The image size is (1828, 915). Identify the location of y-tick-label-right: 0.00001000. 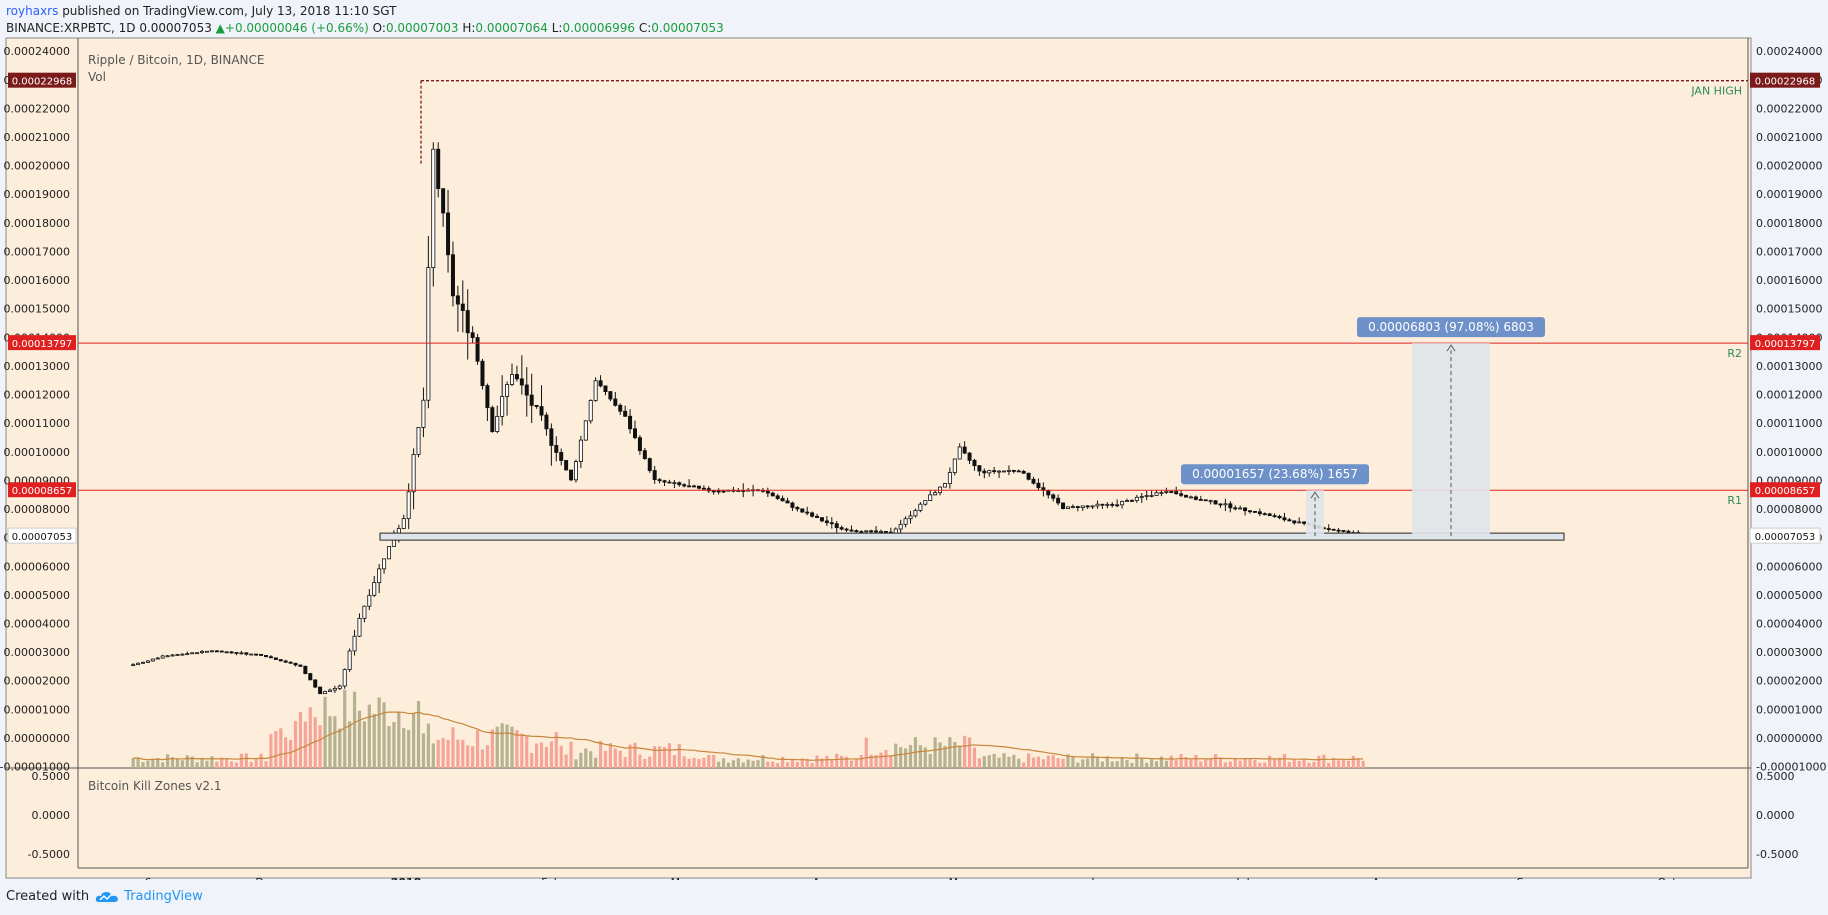
(1789, 709).